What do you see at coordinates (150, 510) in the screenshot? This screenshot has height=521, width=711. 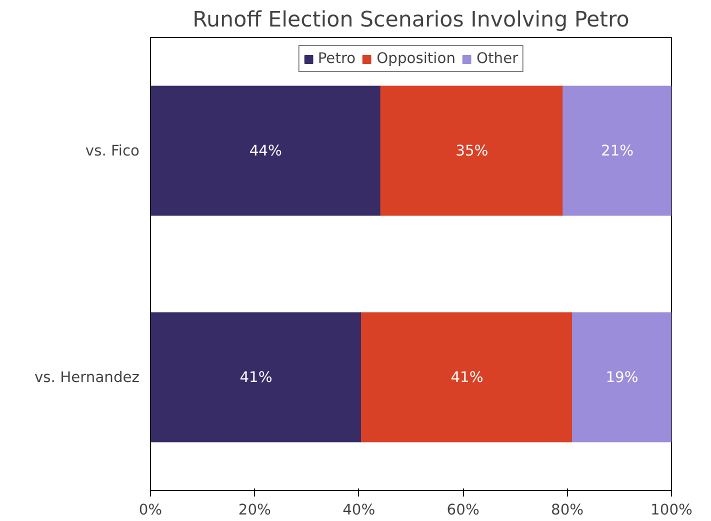 I see `x-tick-label: 0%` at bounding box center [150, 510].